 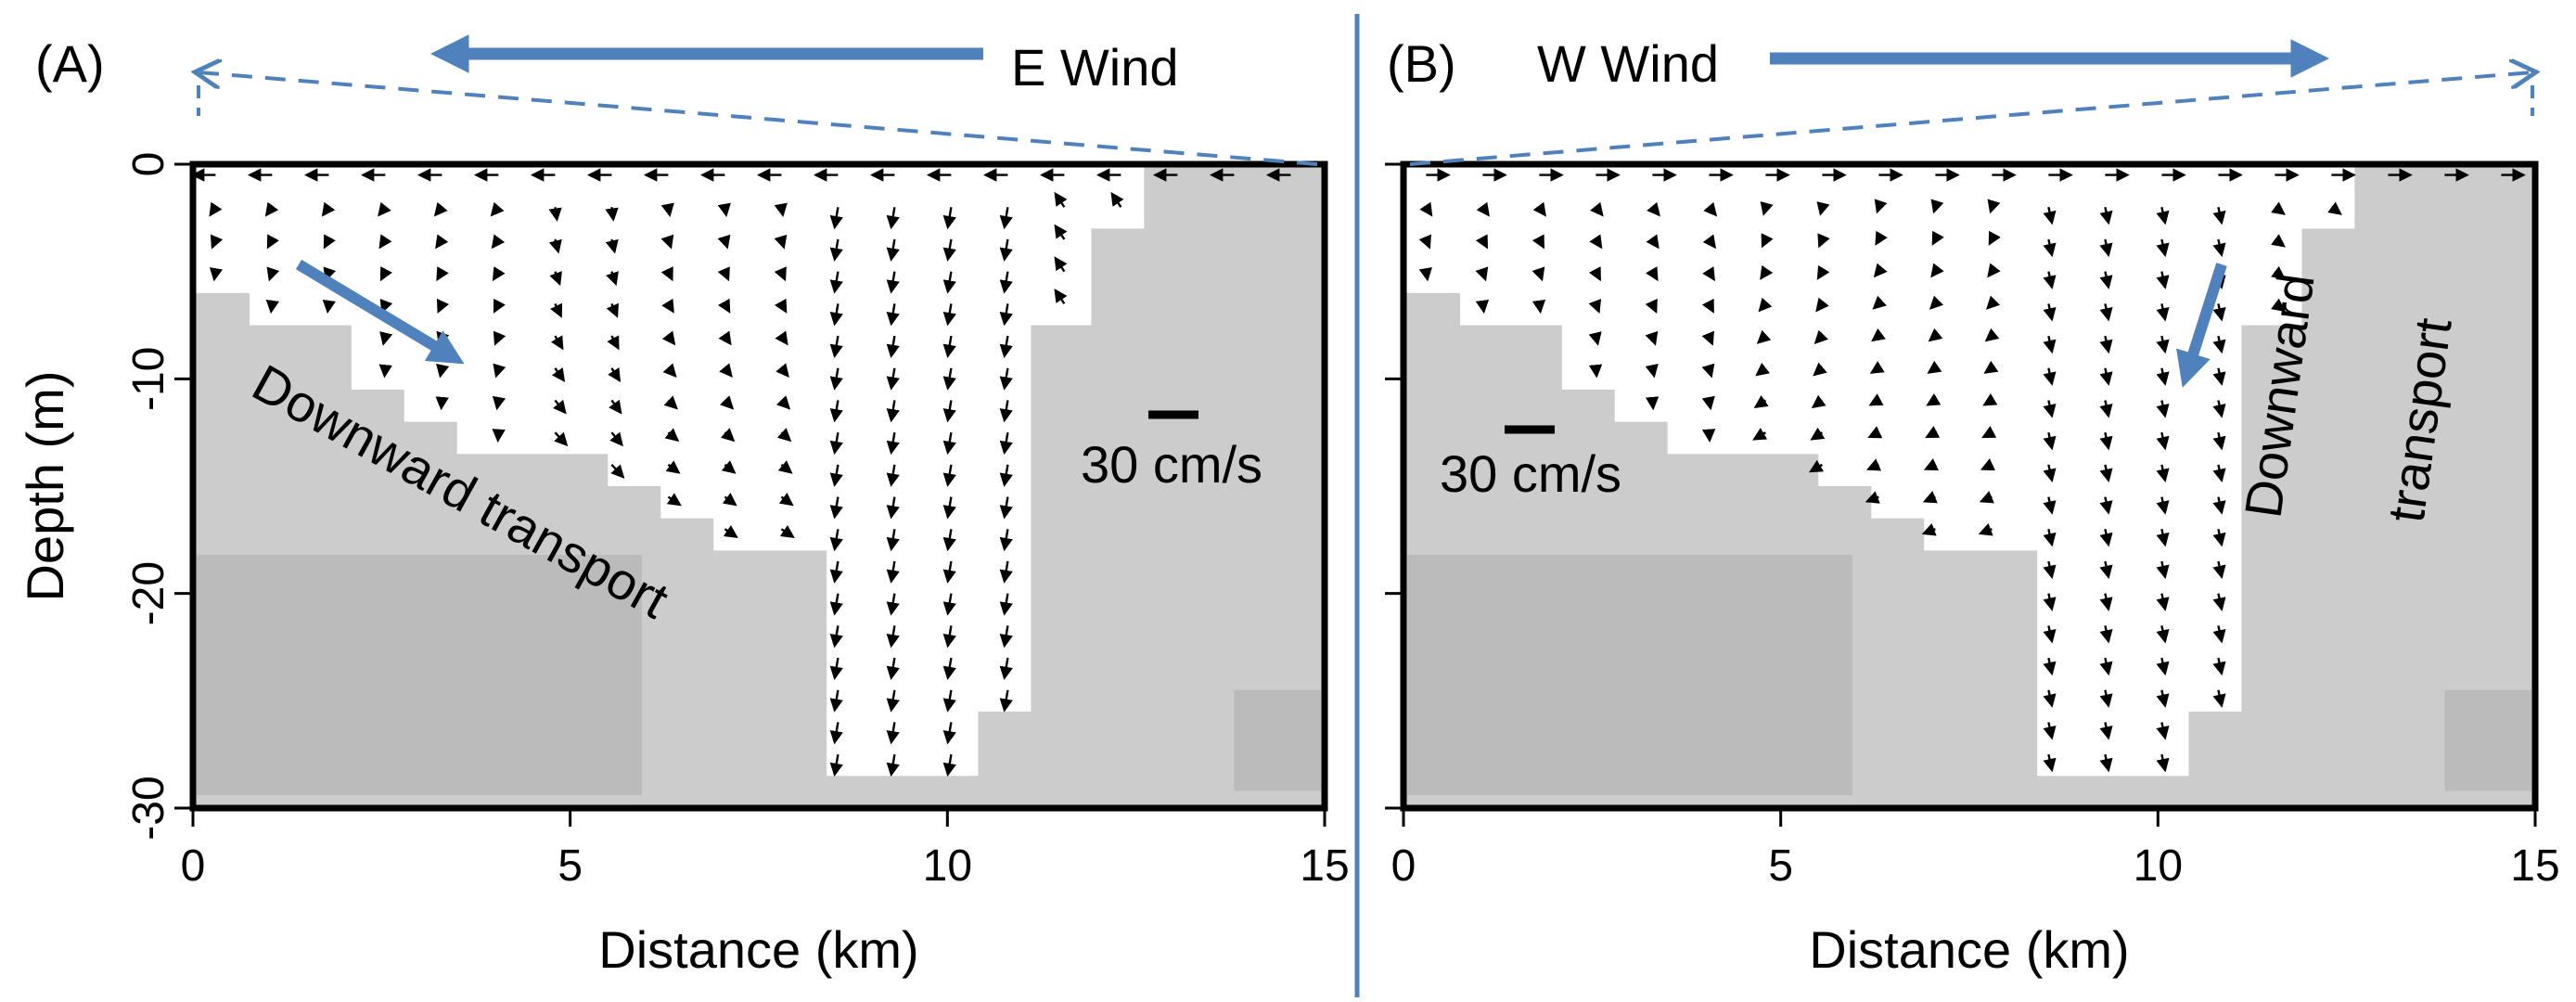 What do you see at coordinates (758, 950) in the screenshot?
I see `panel-a-xlabel: Distance (km)` at bounding box center [758, 950].